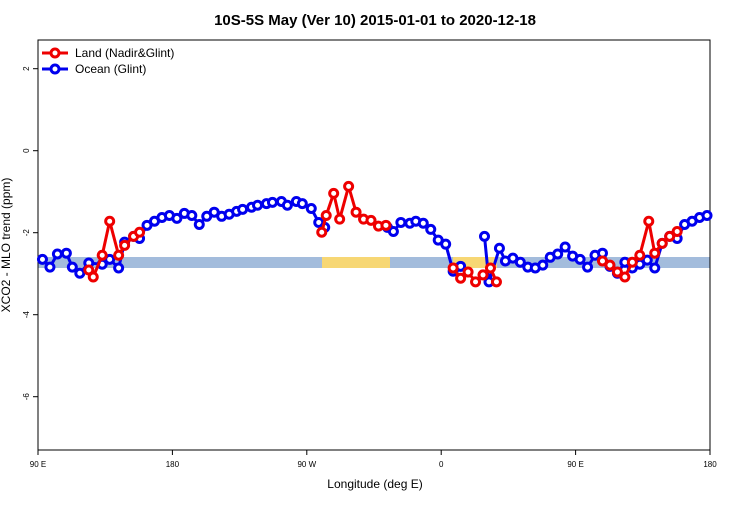 This screenshot has width=750, height=505. Describe the element at coordinates (124, 53) in the screenshot. I see `legend-label: Land (Nadir&Glint)` at that location.